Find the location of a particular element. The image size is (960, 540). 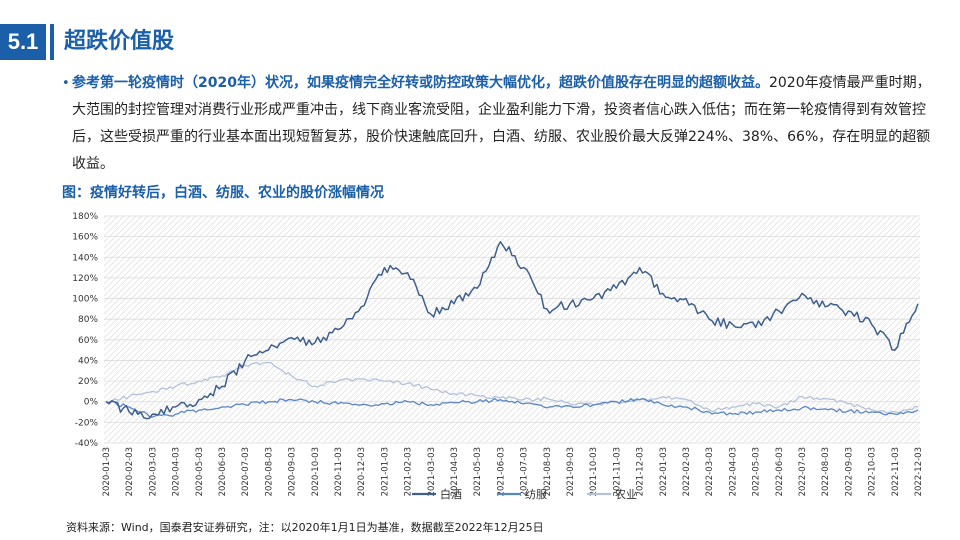

y-tick-label: 80% is located at coordinates (88, 320).